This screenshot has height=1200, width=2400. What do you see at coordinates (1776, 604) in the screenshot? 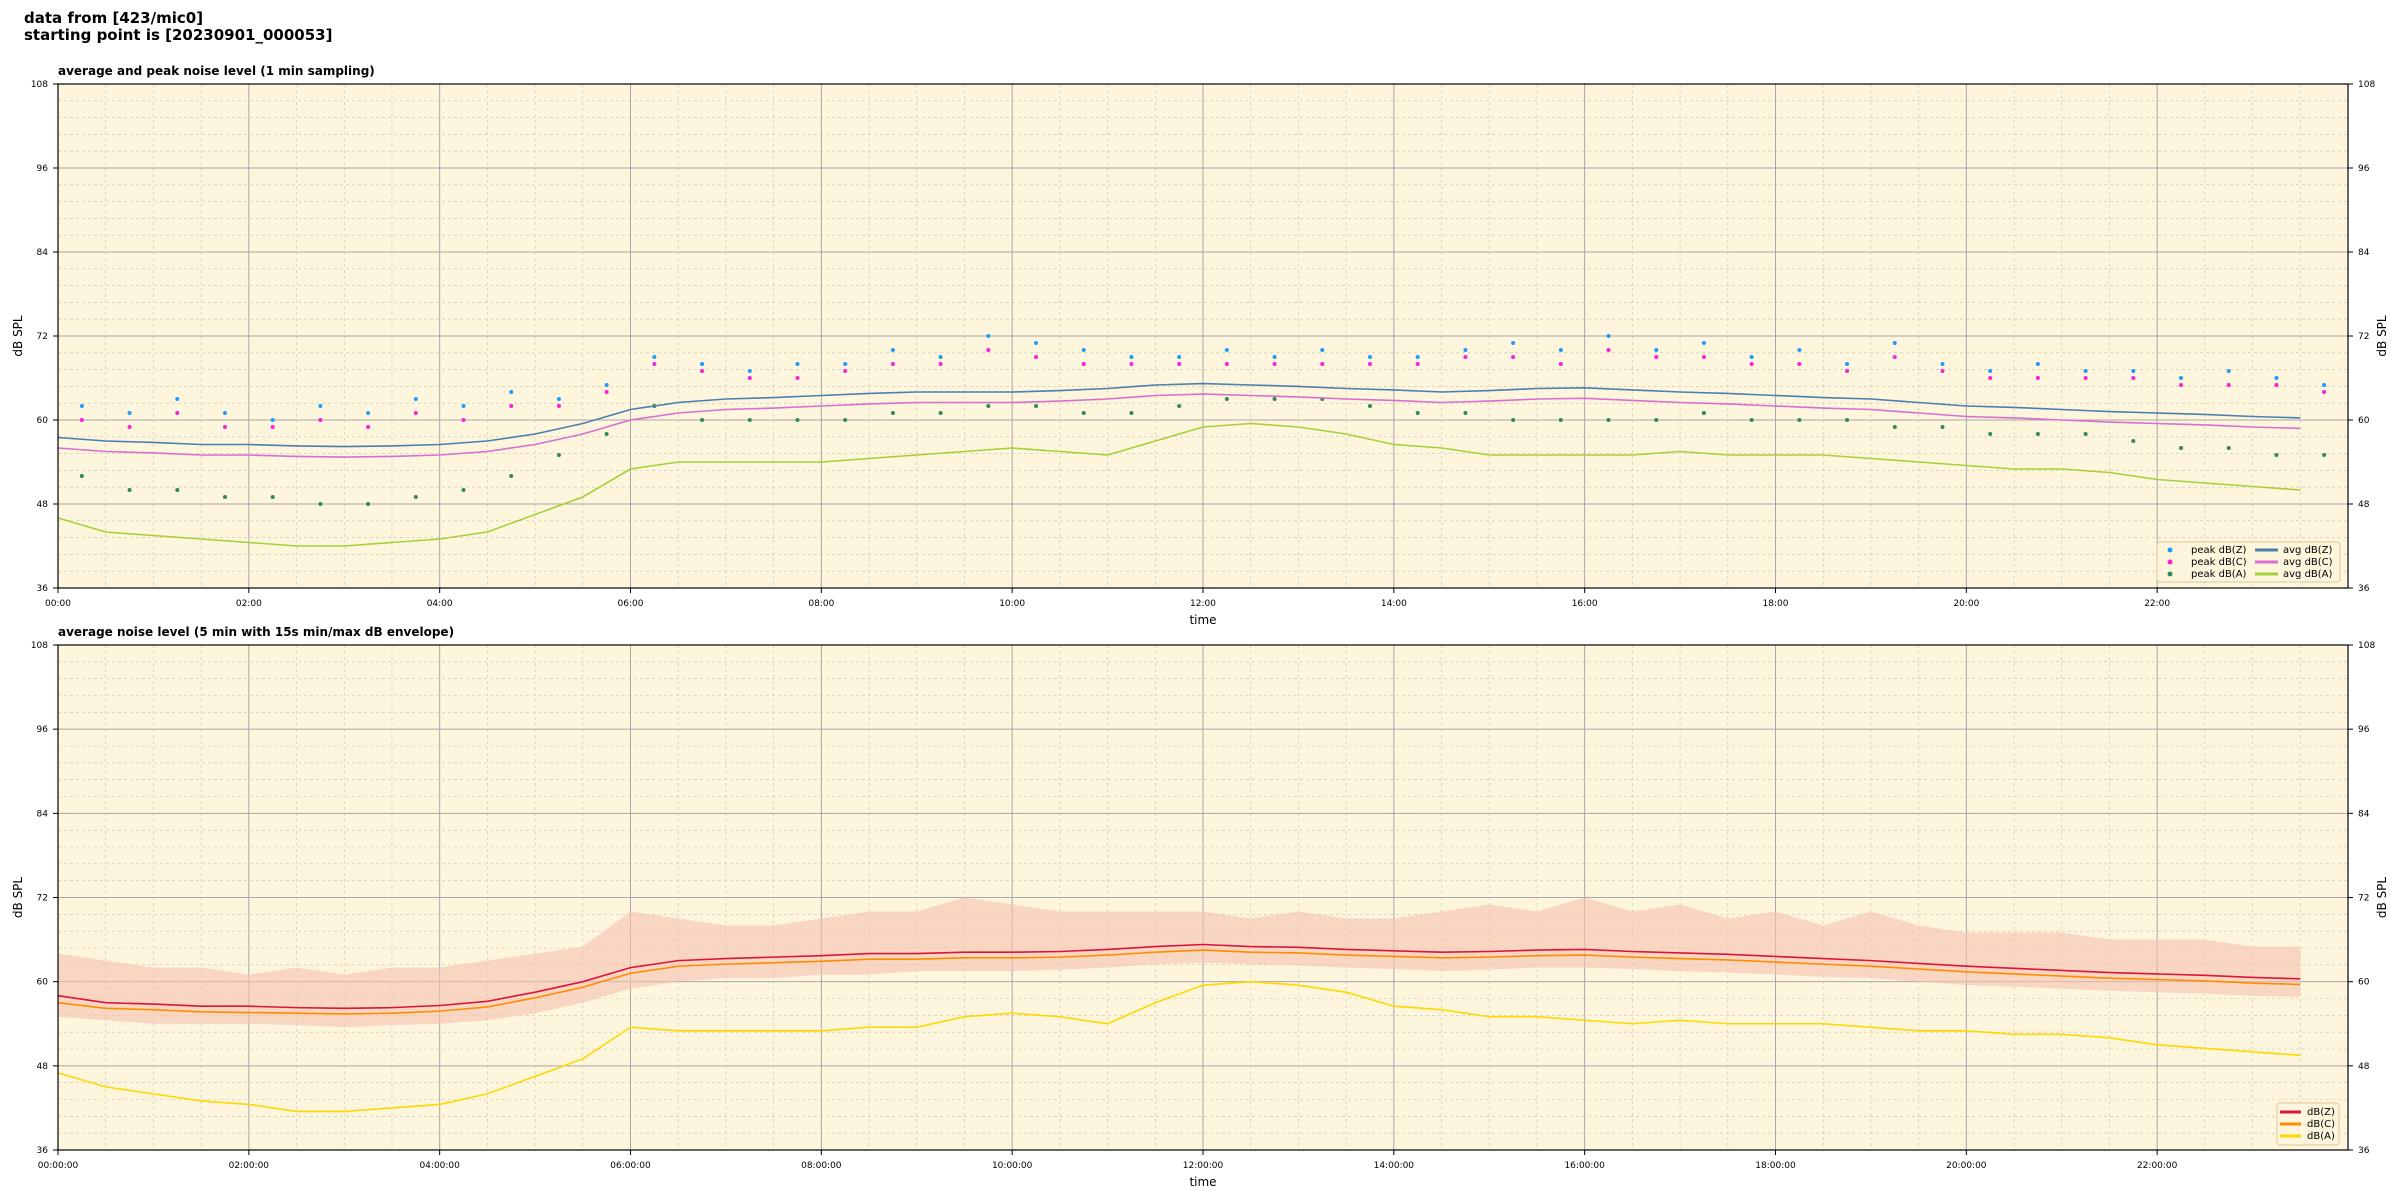
I see `x-tick-label: 18:00` at bounding box center [1776, 604].